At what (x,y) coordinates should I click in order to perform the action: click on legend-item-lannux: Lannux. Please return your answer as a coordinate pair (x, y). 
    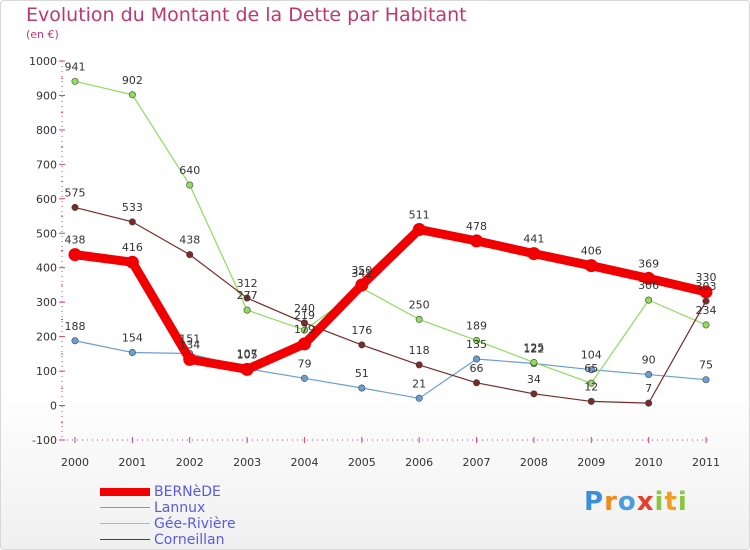
    Looking at the image, I should click on (200, 508).